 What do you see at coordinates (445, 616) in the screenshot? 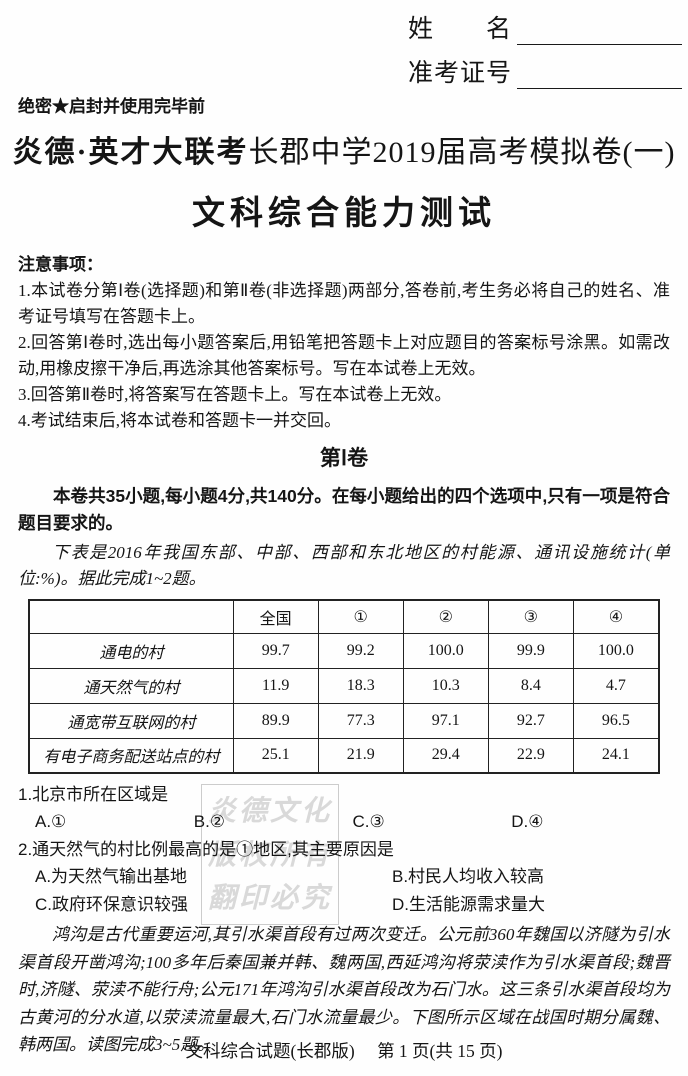
I see `table-header-cell: ②` at bounding box center [445, 616].